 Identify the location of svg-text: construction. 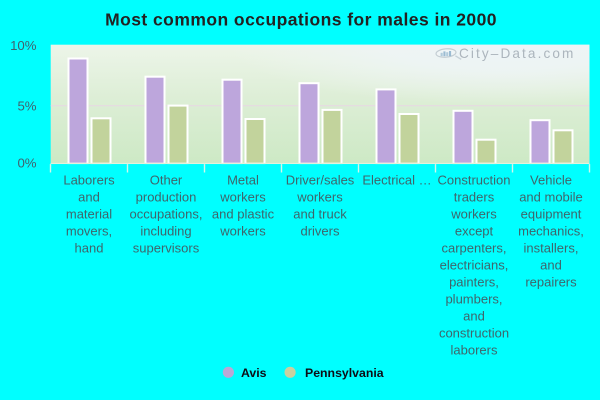
(474, 332).